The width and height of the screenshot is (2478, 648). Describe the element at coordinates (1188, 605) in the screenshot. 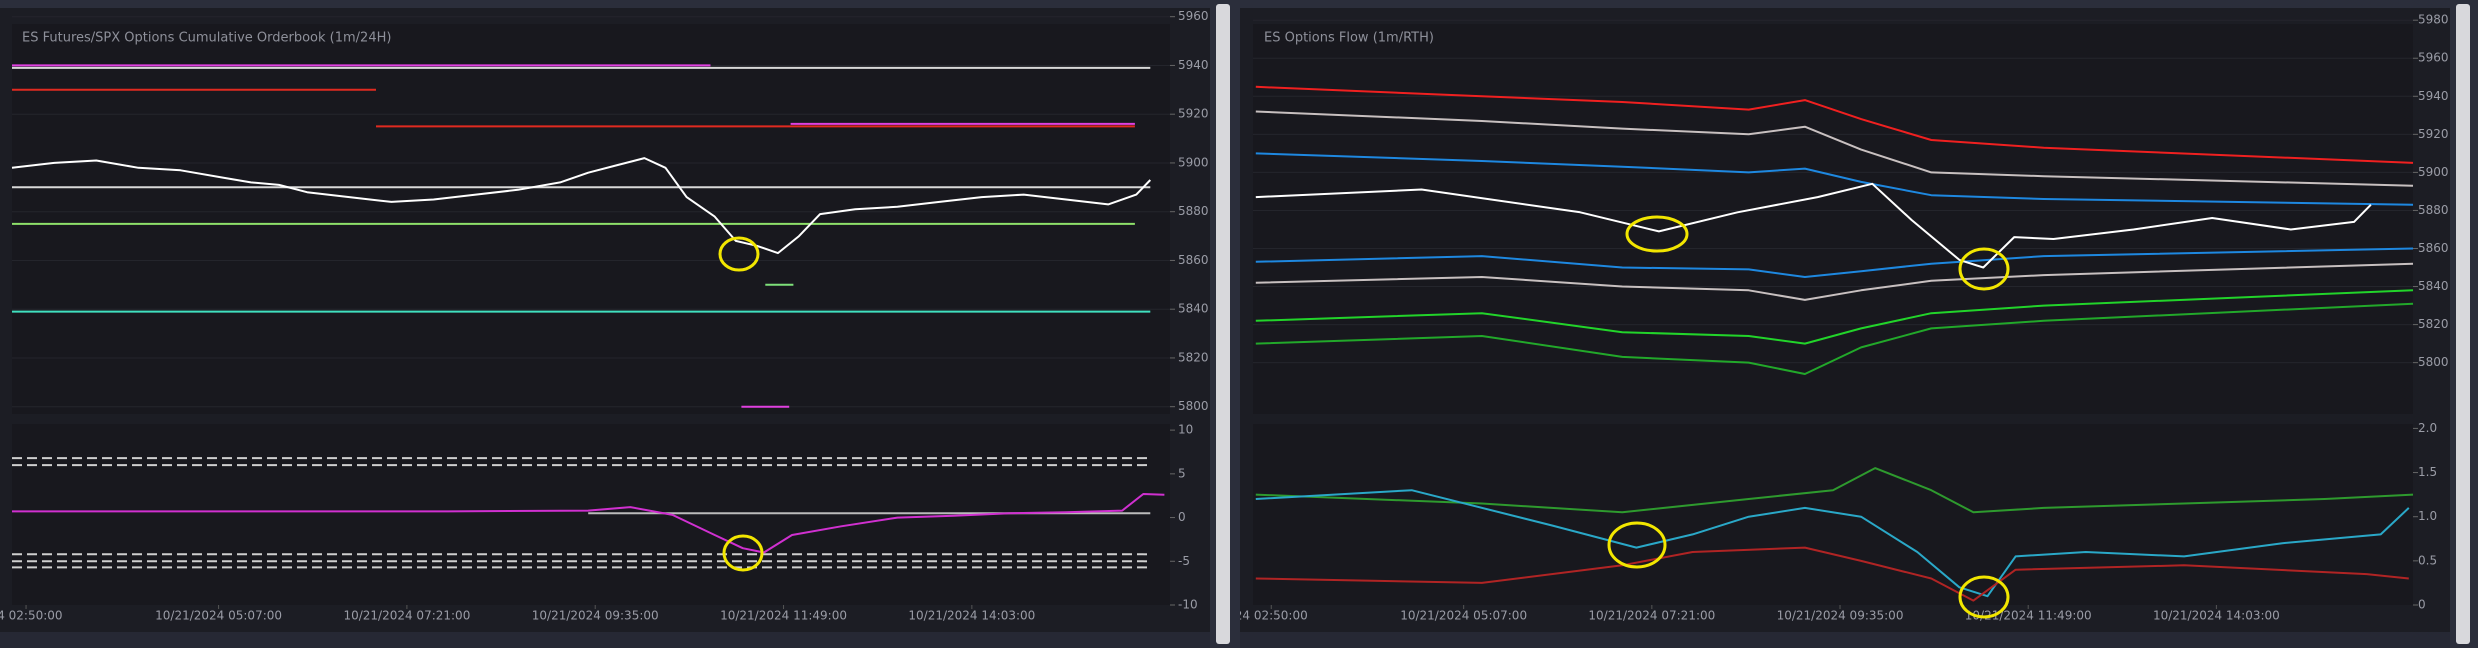

I see `y-tick-label: -10` at that location.